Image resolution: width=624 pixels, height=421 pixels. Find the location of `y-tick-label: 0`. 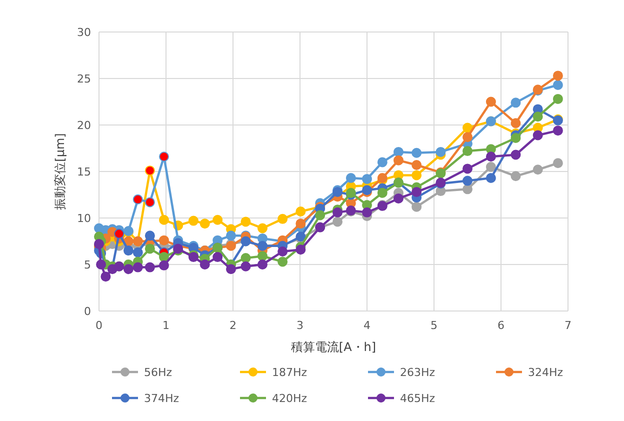

y-tick-label: 0 is located at coordinates (87, 311).